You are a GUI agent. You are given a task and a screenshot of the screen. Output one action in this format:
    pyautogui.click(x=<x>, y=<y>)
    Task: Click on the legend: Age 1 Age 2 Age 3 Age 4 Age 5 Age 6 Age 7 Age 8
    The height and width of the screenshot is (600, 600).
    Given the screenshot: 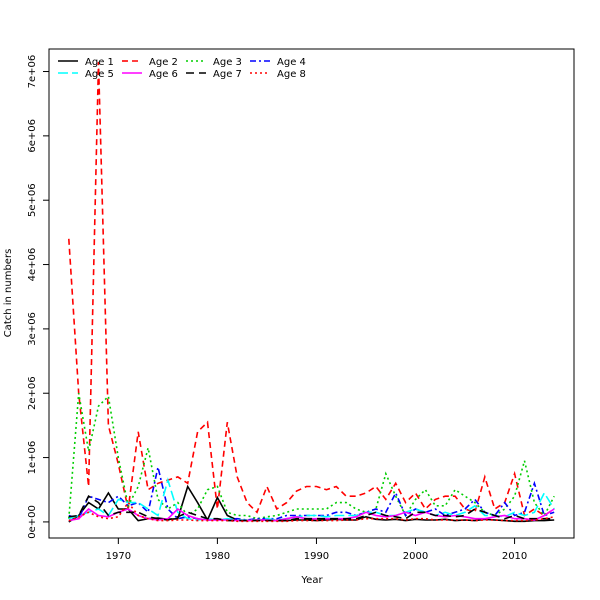 What is the action you would take?
    pyautogui.click(x=182, y=68)
    